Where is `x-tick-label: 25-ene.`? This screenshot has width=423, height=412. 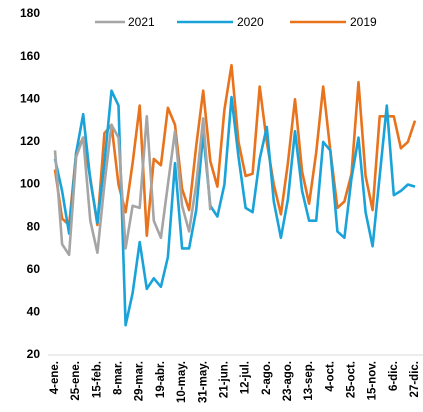
x-tick-label: 25-ene. is located at coordinates (76, 381).